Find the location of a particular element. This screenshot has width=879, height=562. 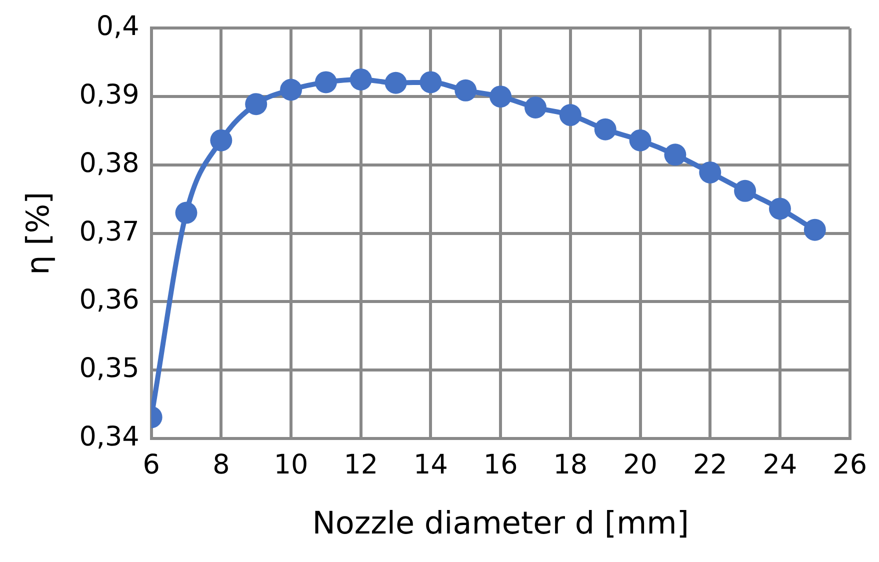

x-tick-label: 6 is located at coordinates (151, 465).